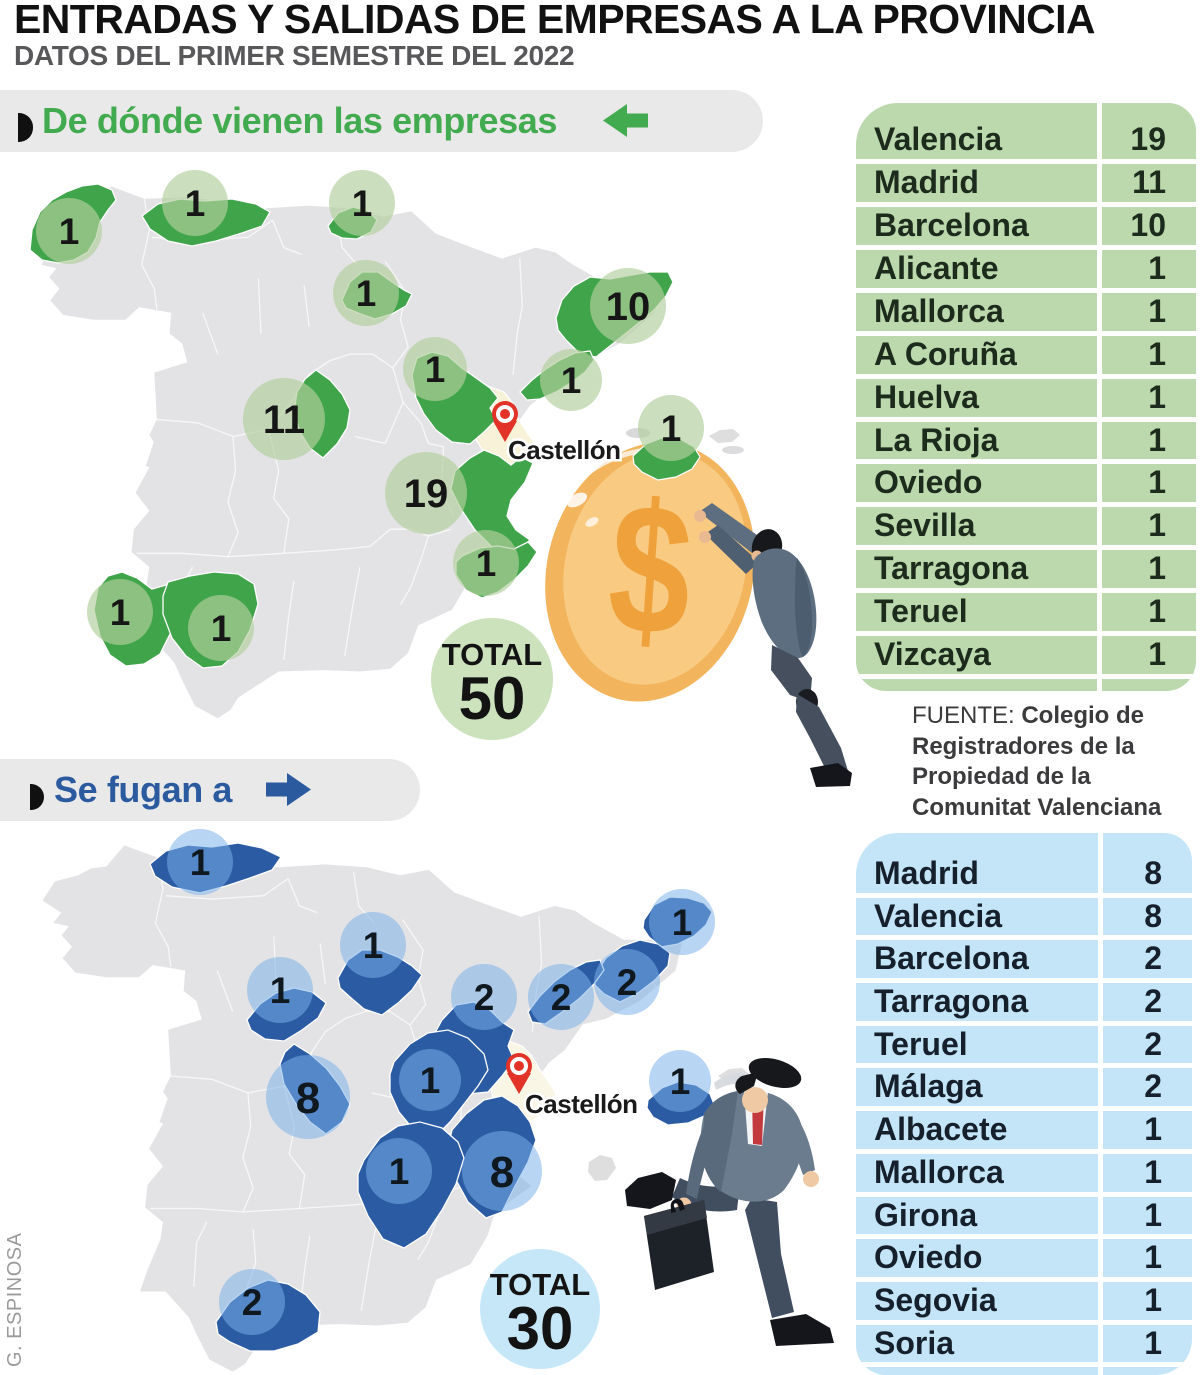 This screenshot has width=1200, height=1375. Describe the element at coordinates (426, 494) in the screenshot. I see `svg-text: 19` at that location.